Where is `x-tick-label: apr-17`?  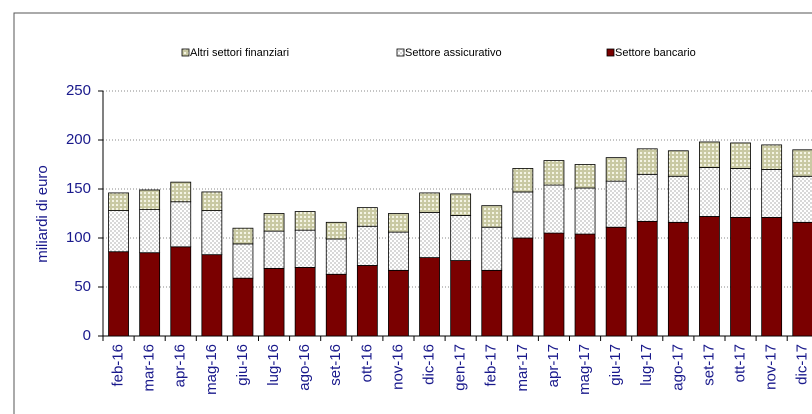 x-tick-label: apr-17 is located at coordinates (553, 365).